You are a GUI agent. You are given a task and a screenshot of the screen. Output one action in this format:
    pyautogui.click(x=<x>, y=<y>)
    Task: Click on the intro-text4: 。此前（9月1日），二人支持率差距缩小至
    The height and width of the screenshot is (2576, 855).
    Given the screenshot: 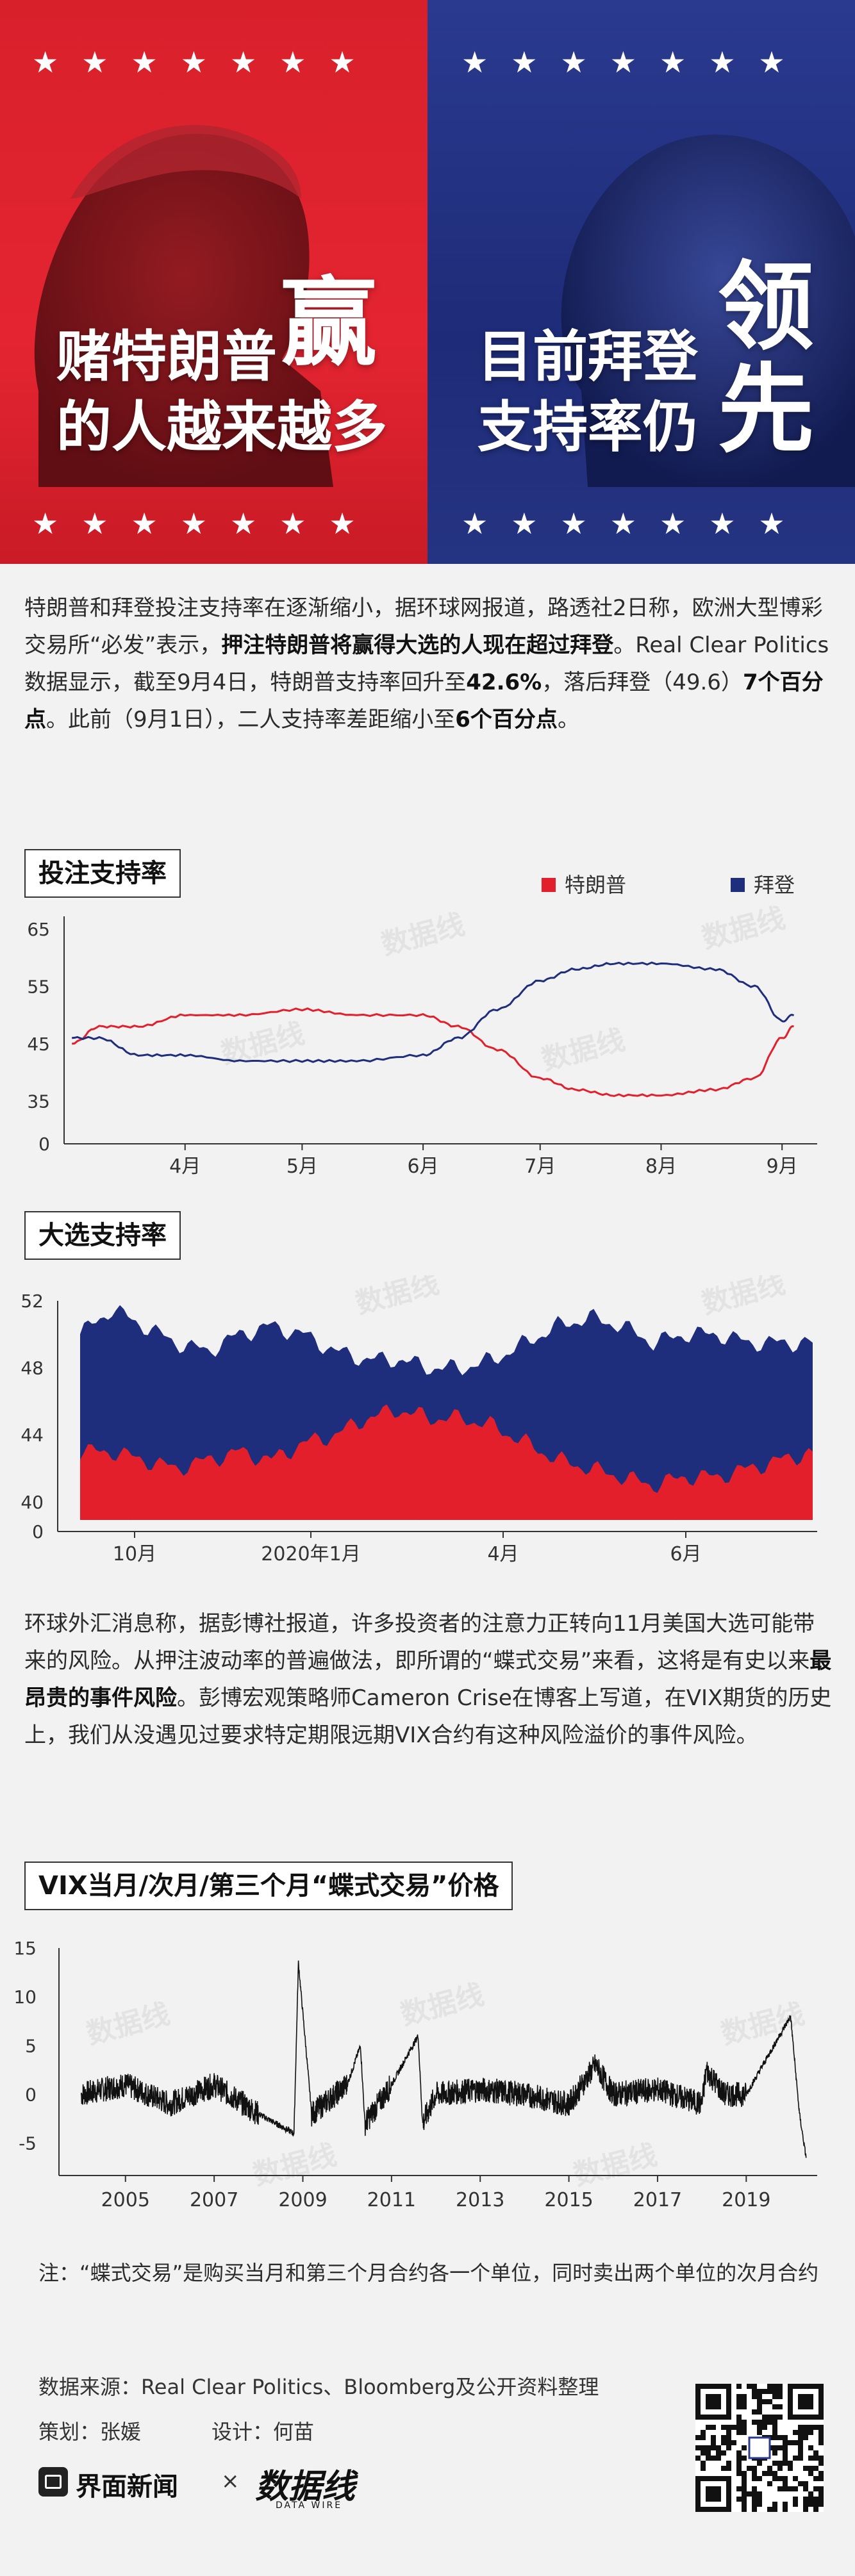 What is the action you would take?
    pyautogui.click(x=251, y=719)
    